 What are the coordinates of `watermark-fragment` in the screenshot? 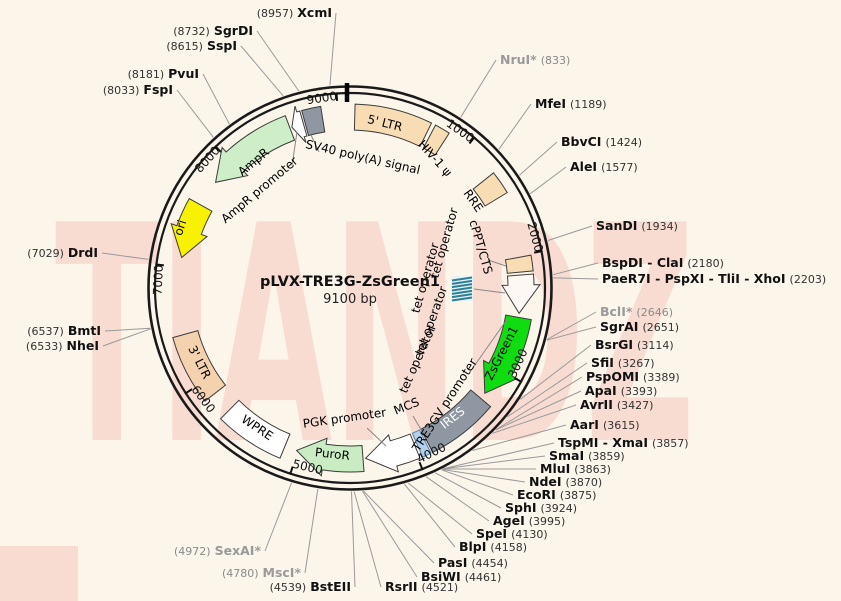 It's located at (39, 573).